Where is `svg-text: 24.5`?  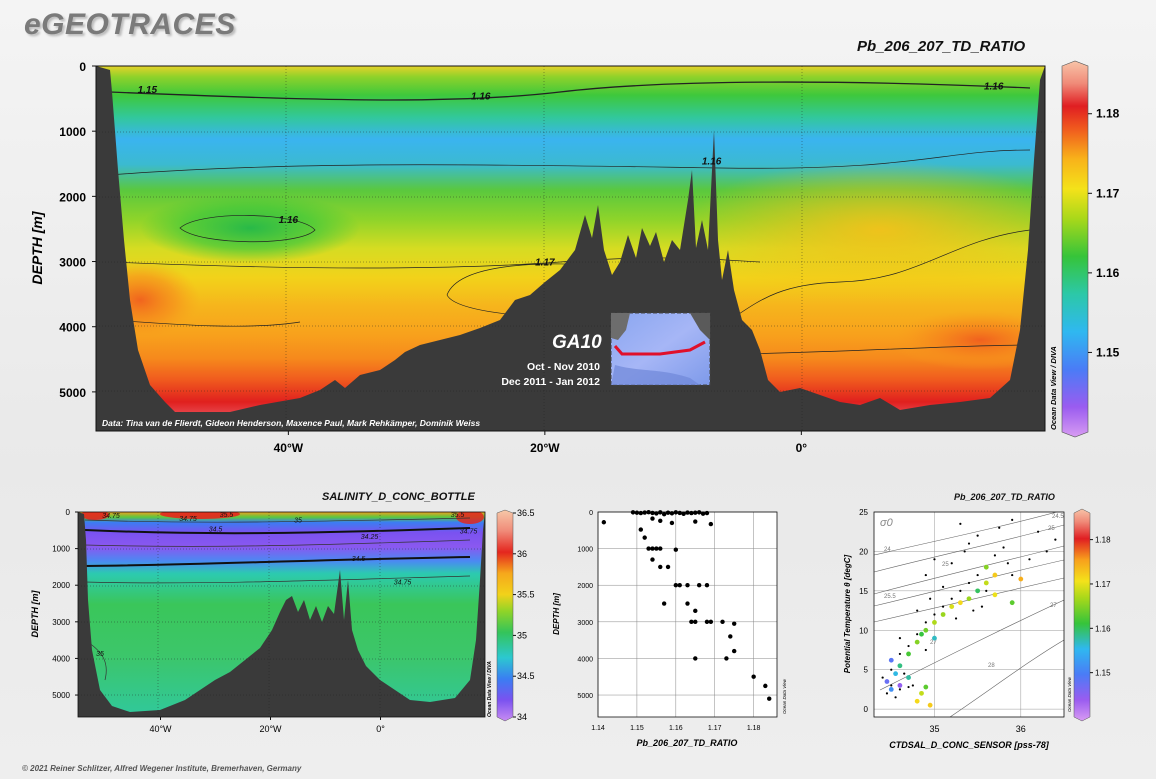
svg-text: 24.5 is located at coordinates (1058, 517).